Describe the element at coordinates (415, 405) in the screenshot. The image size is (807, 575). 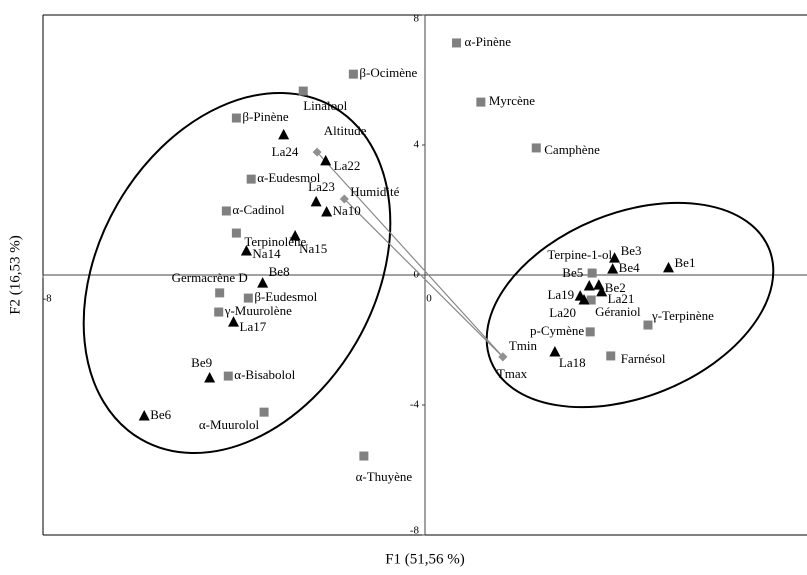
I see `y-tick-label: -4` at that location.